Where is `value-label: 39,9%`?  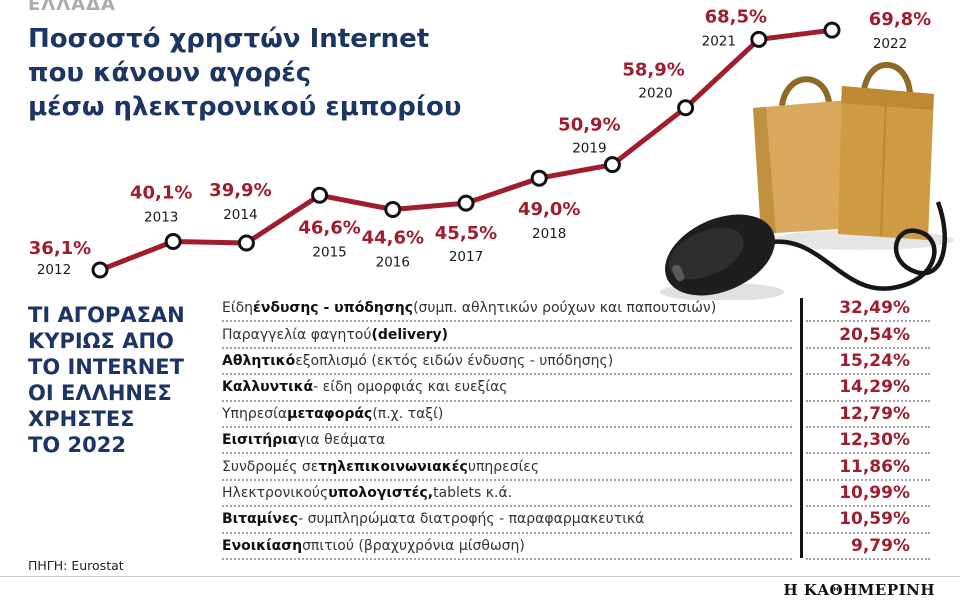 value-label: 39,9% is located at coordinates (240, 190).